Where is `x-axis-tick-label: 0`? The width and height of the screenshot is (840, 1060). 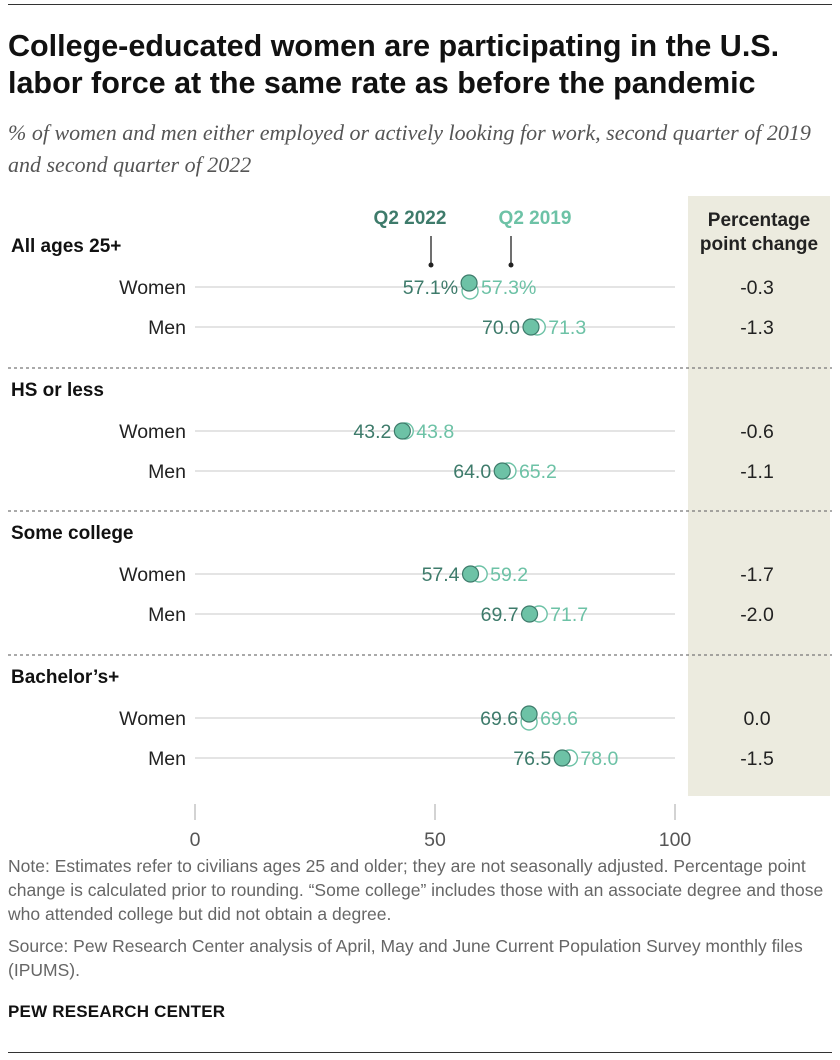
x-axis-tick-label: 0 is located at coordinates (195, 837).